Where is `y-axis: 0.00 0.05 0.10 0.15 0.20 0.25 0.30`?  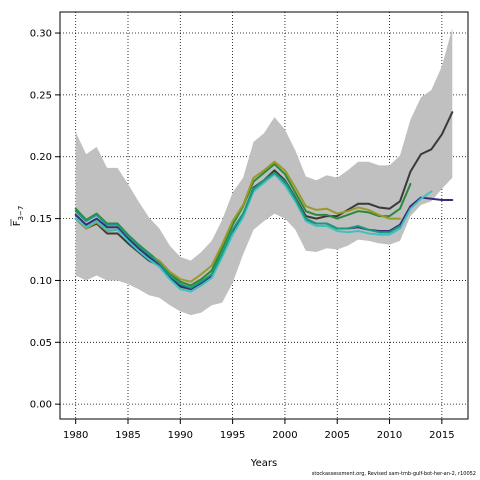 y-axis: 0.00 0.05 0.10 0.15 0.20 0.25 0.30 is located at coordinates (45, 220).